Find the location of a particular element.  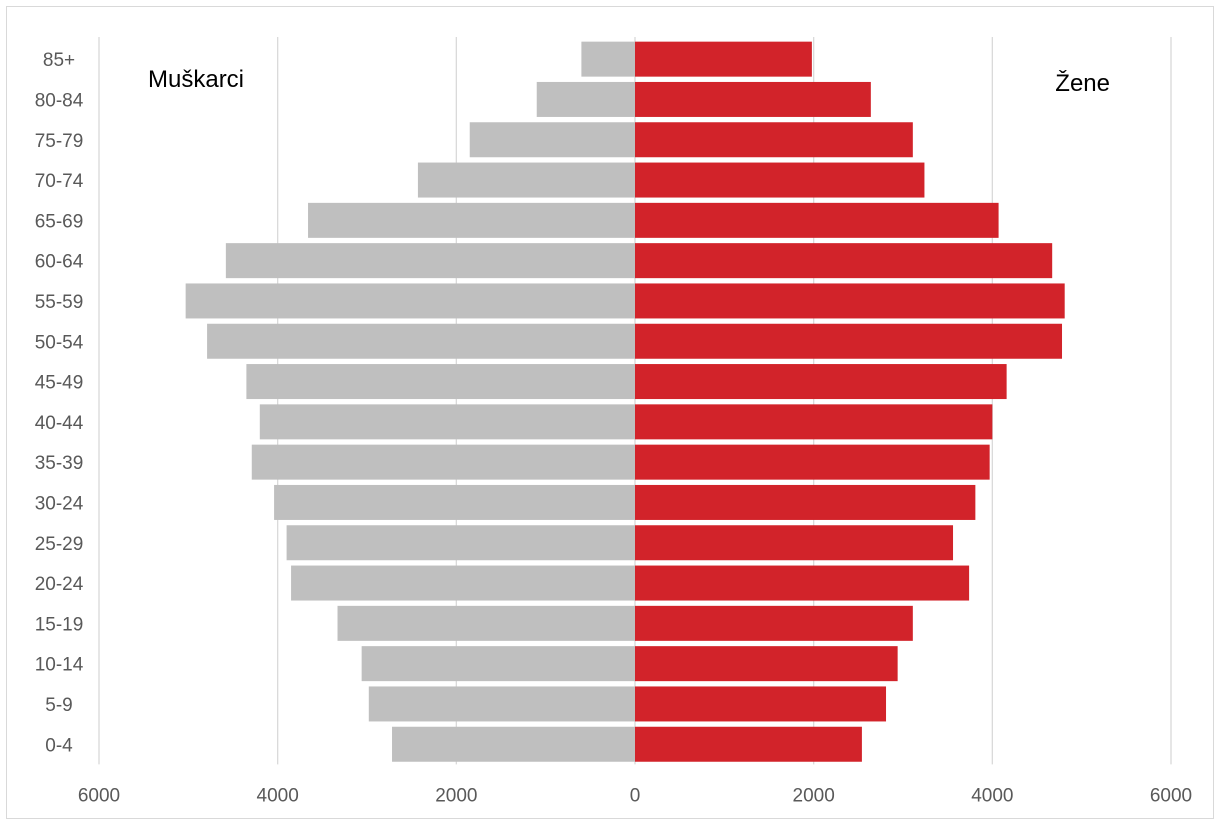

y-tick-label: 55-59 is located at coordinates (59, 302).